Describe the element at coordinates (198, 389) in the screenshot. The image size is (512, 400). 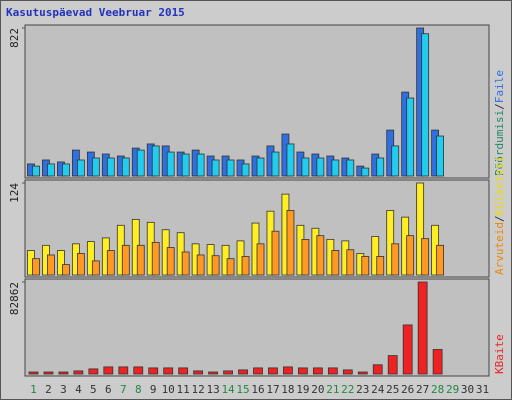
I see `x-tick-label: 12` at that location.